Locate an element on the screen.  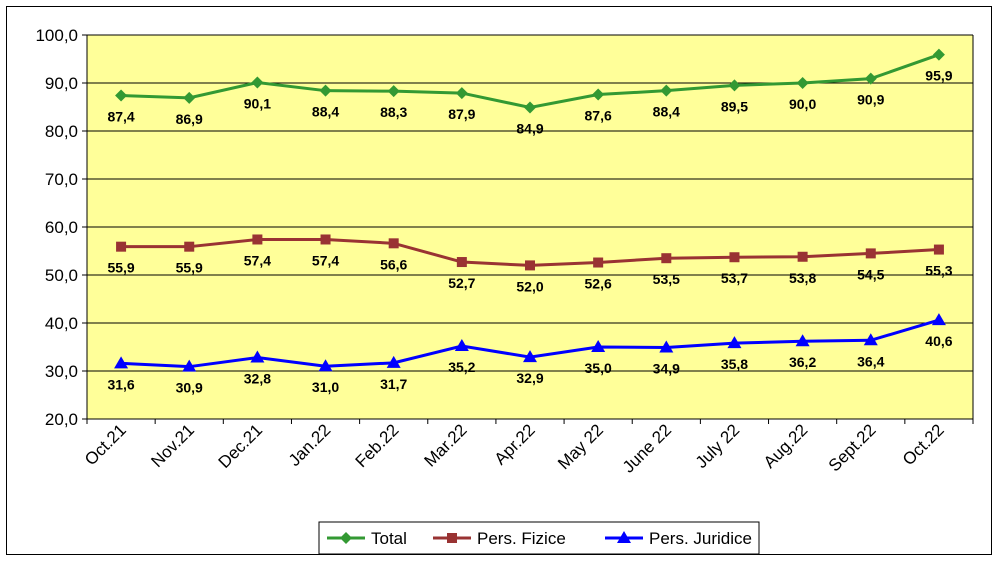
data-label: 32,8 is located at coordinates (257, 379).